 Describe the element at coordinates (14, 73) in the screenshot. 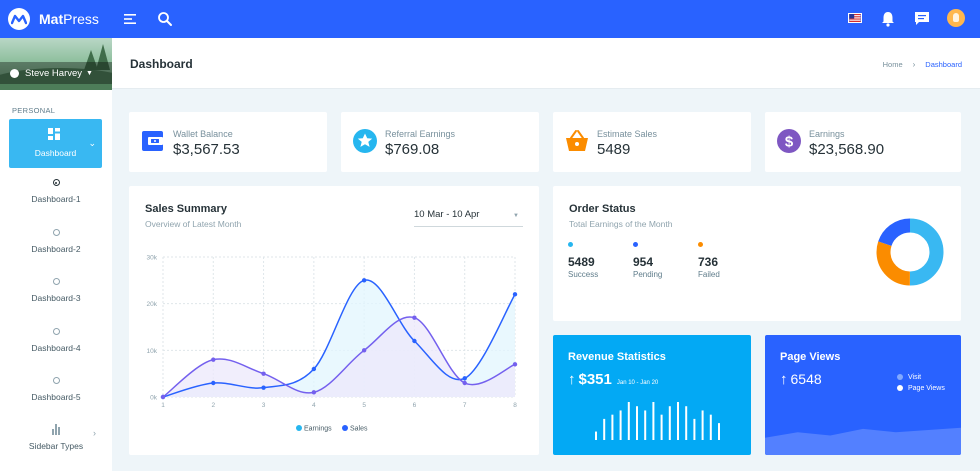

I see `user-icon` at that location.